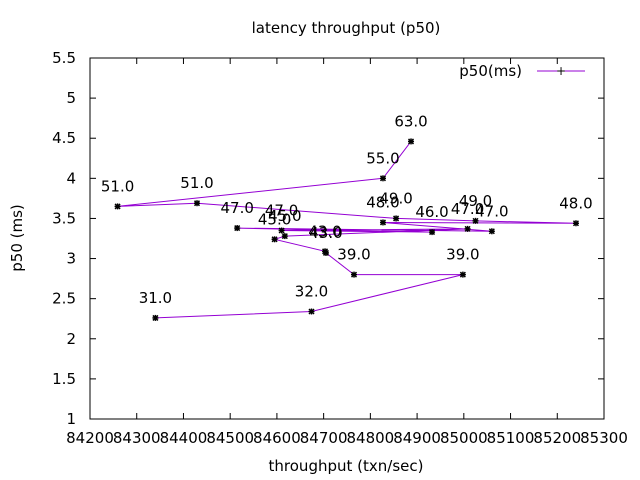  Describe the element at coordinates (155, 298) in the screenshot. I see `data-label: 31.0` at that location.